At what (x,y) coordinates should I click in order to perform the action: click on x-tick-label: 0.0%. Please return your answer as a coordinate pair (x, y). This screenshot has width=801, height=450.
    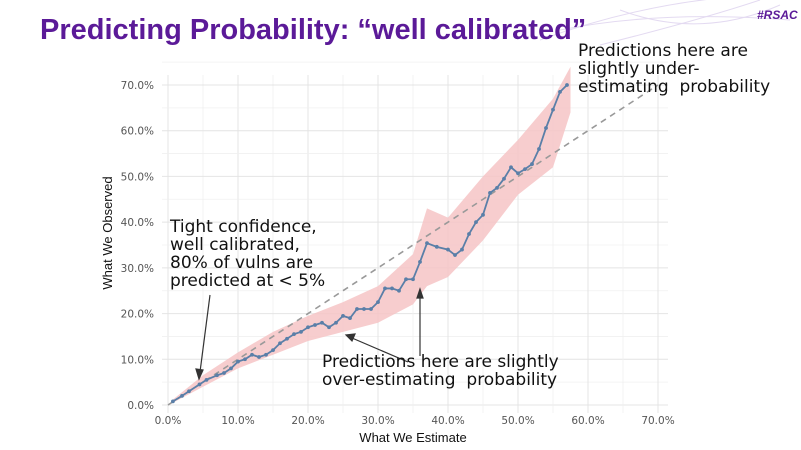
    Looking at the image, I should click on (168, 421).